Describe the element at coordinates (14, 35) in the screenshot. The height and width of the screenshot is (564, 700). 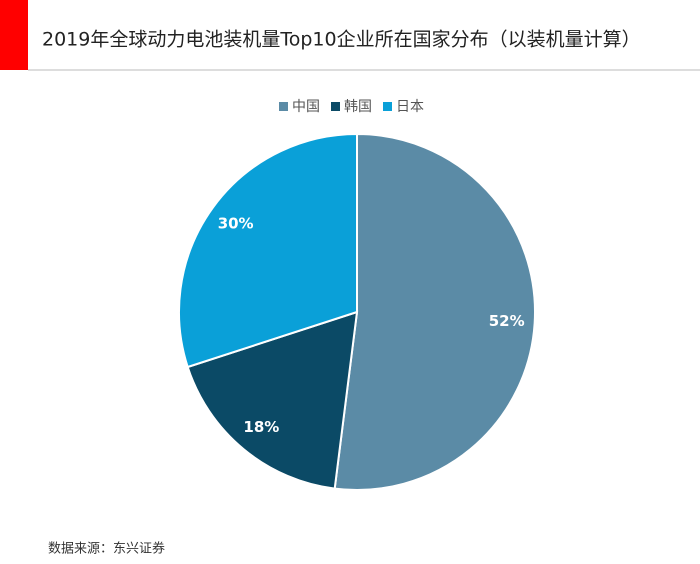
I see `title-accent` at that location.